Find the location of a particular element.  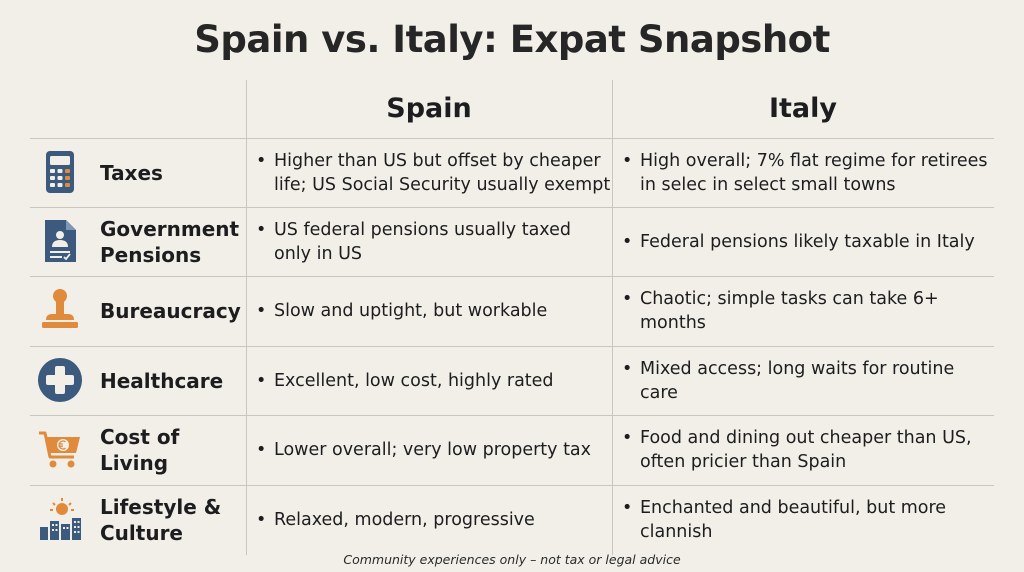

spain-cell: • Excellent, low cost, highly rated is located at coordinates (434, 380).